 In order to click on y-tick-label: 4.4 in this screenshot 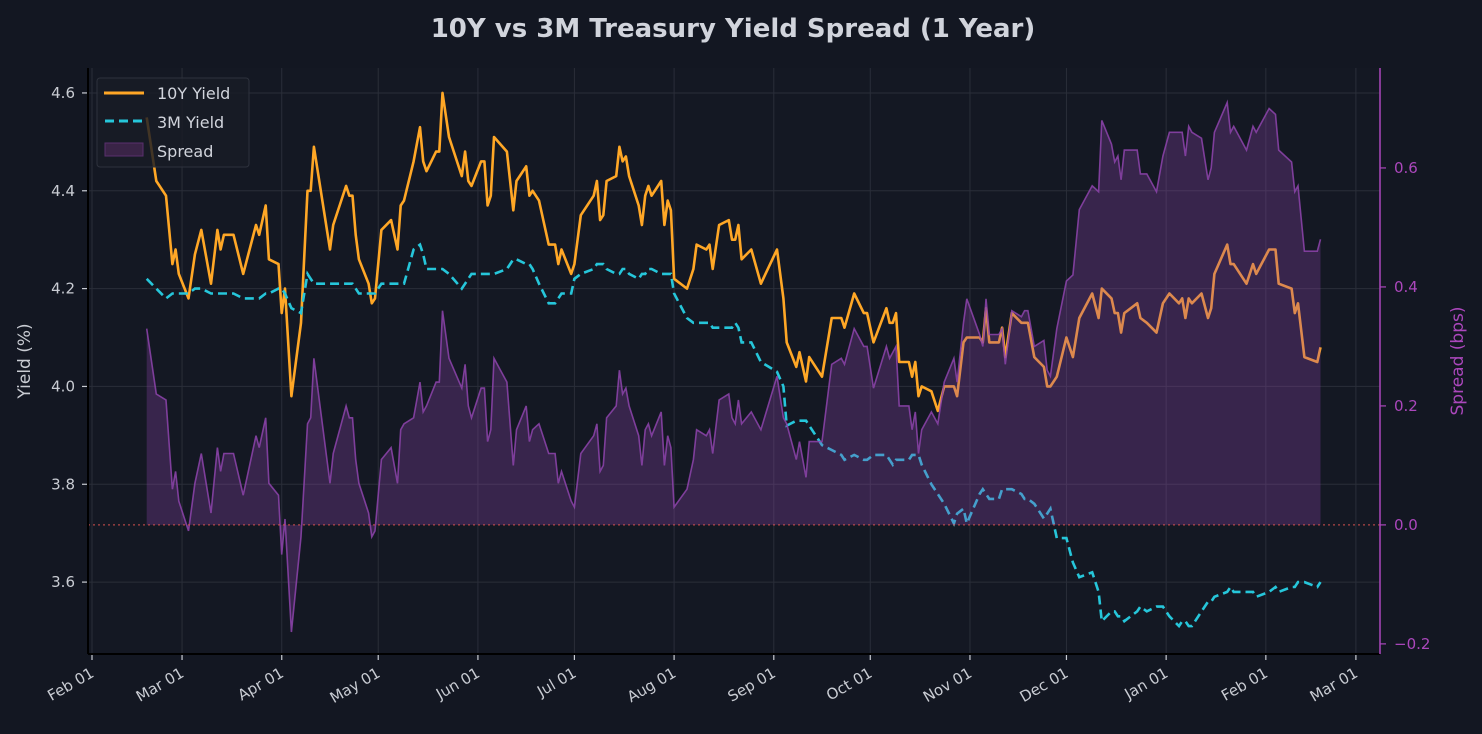, I will do `click(63, 191)`.